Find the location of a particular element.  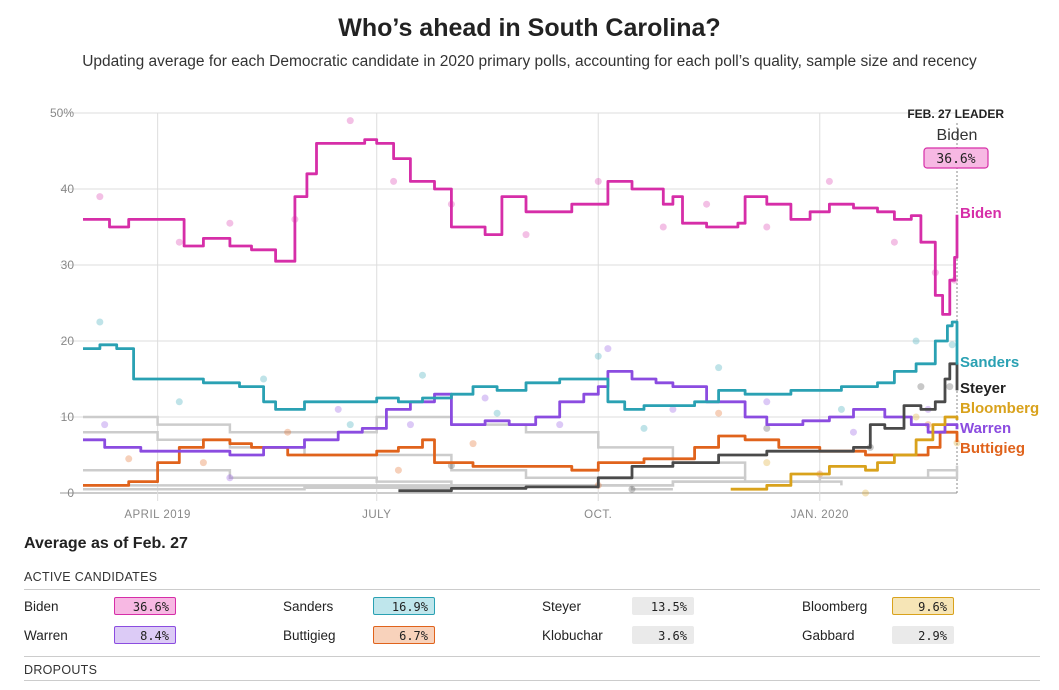

candidate-average-badge: 36.6% is located at coordinates (145, 606).